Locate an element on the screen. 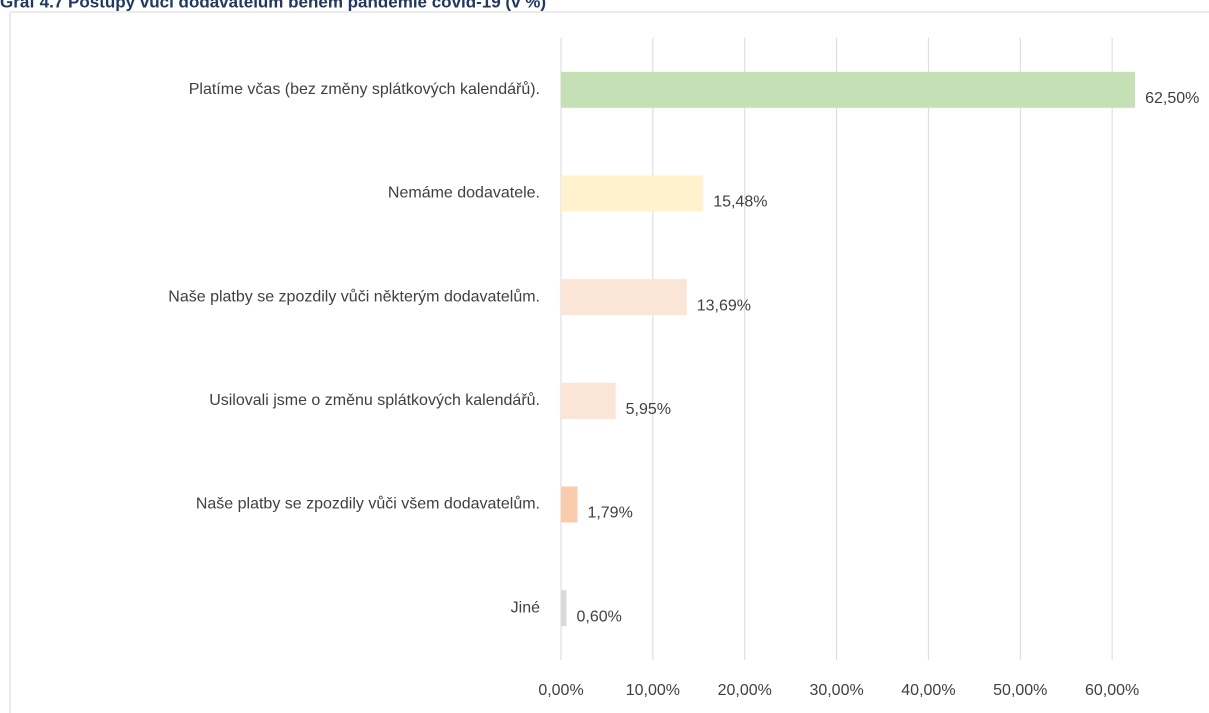  x-tick-label: 40,00% is located at coordinates (928, 690).